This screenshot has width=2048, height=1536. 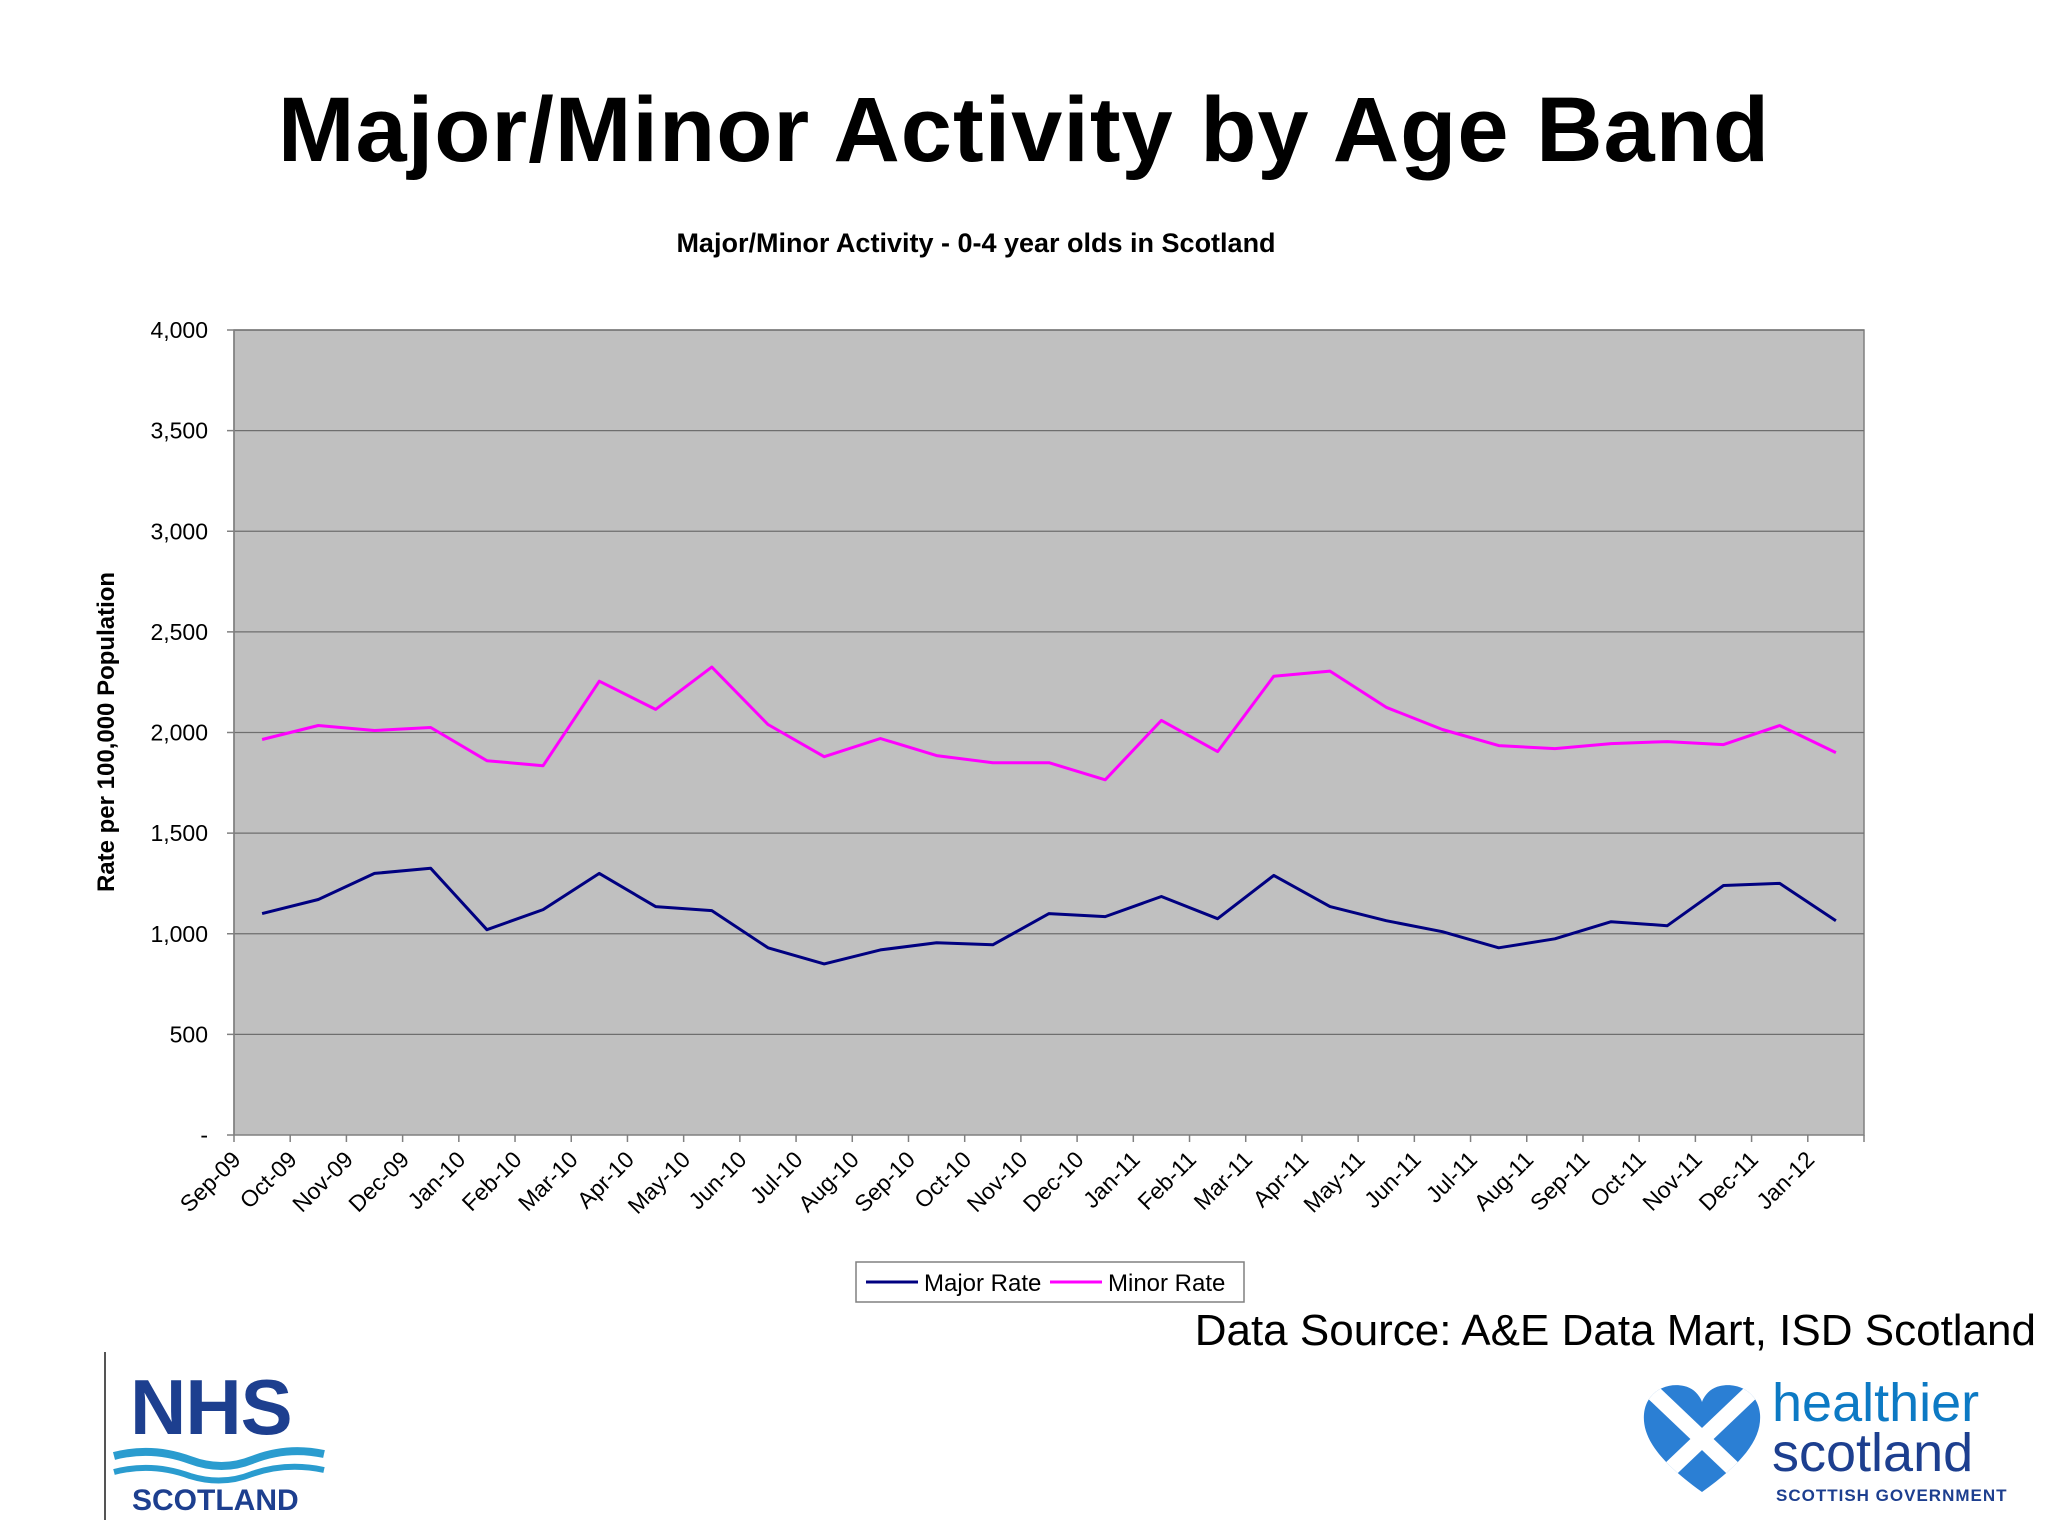 I want to click on x-tick-label: Jan-12, so click(x=1785, y=1180).